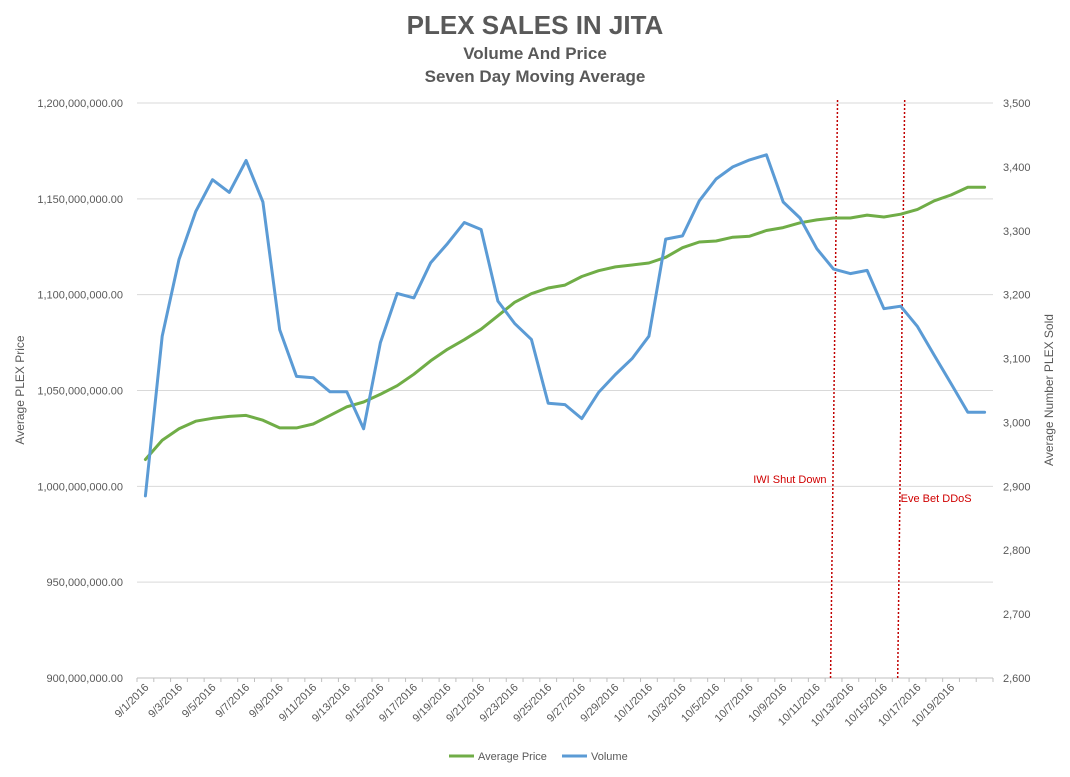 The width and height of the screenshot is (1070, 777). What do you see at coordinates (80, 296) in the screenshot?
I see `left-tick-label: 1,100,000,000.00` at bounding box center [80, 296].